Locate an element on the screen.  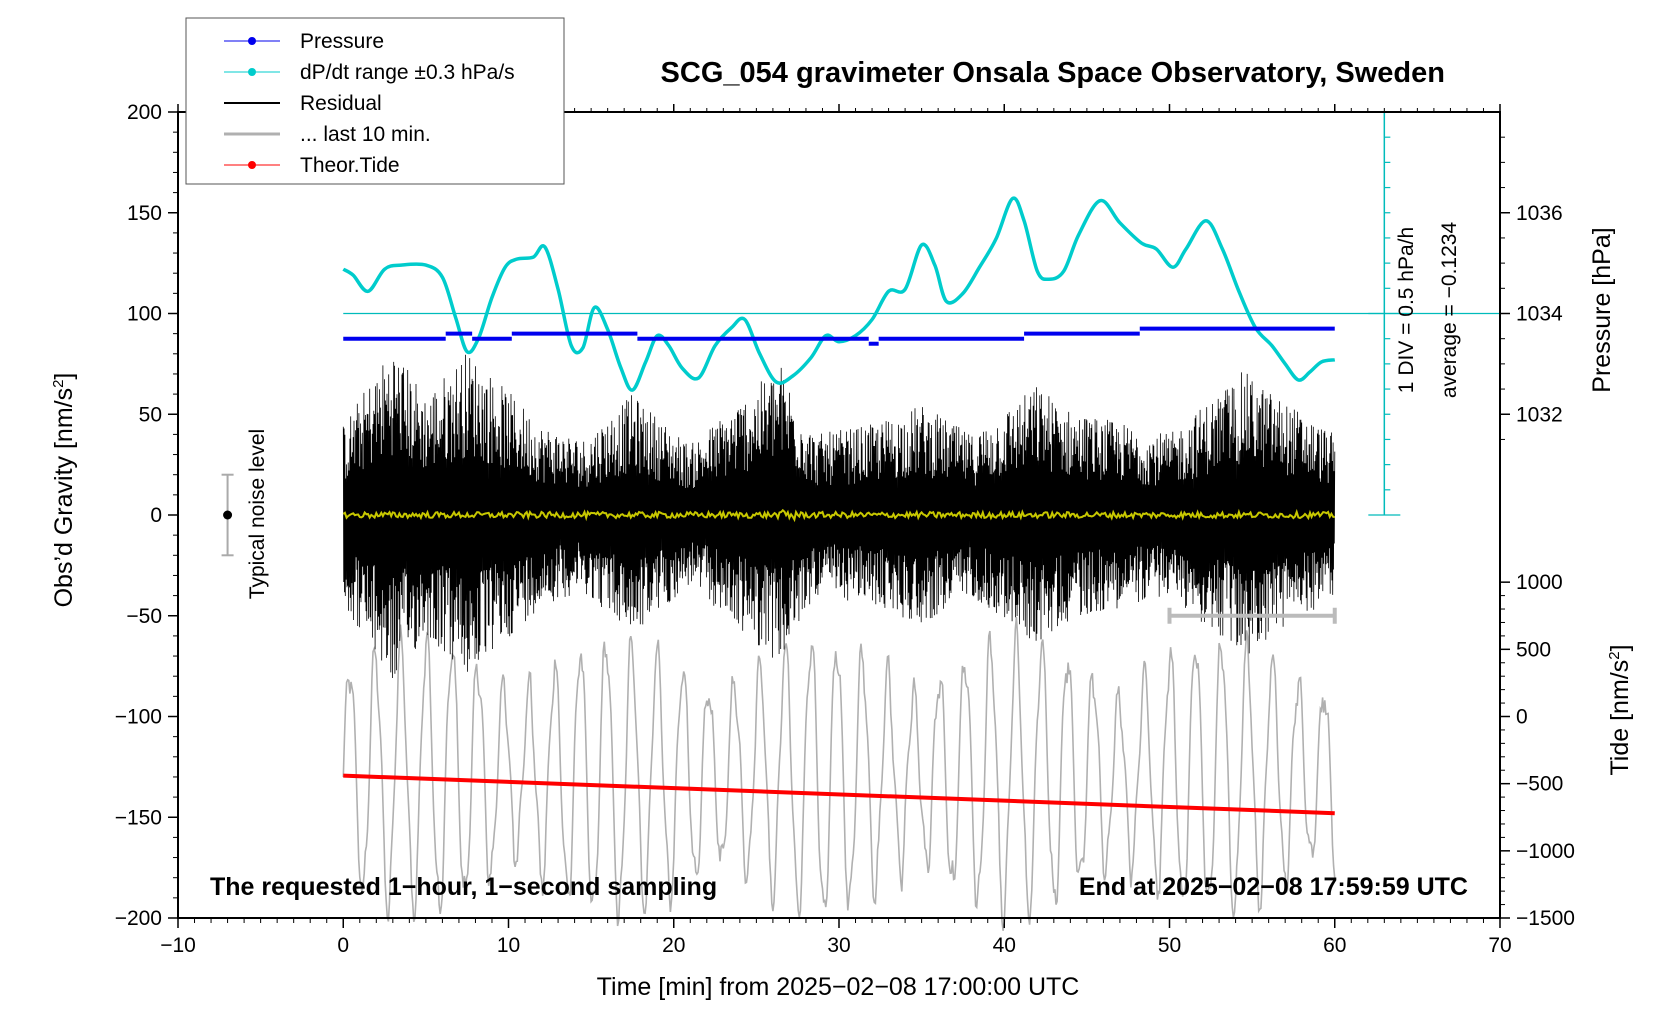
y-tick-label: −200 is located at coordinates (138, 918).